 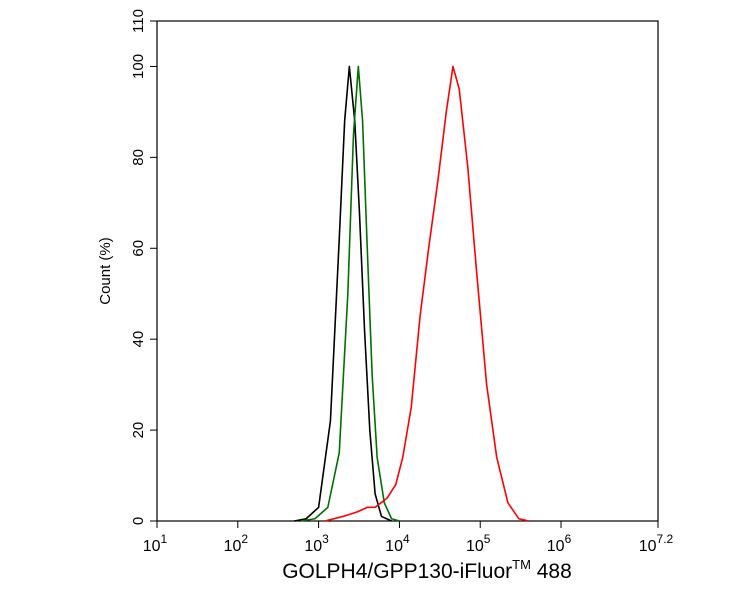 What do you see at coordinates (487, 539) in the screenshot?
I see `x-tick-exponent: 5` at bounding box center [487, 539].